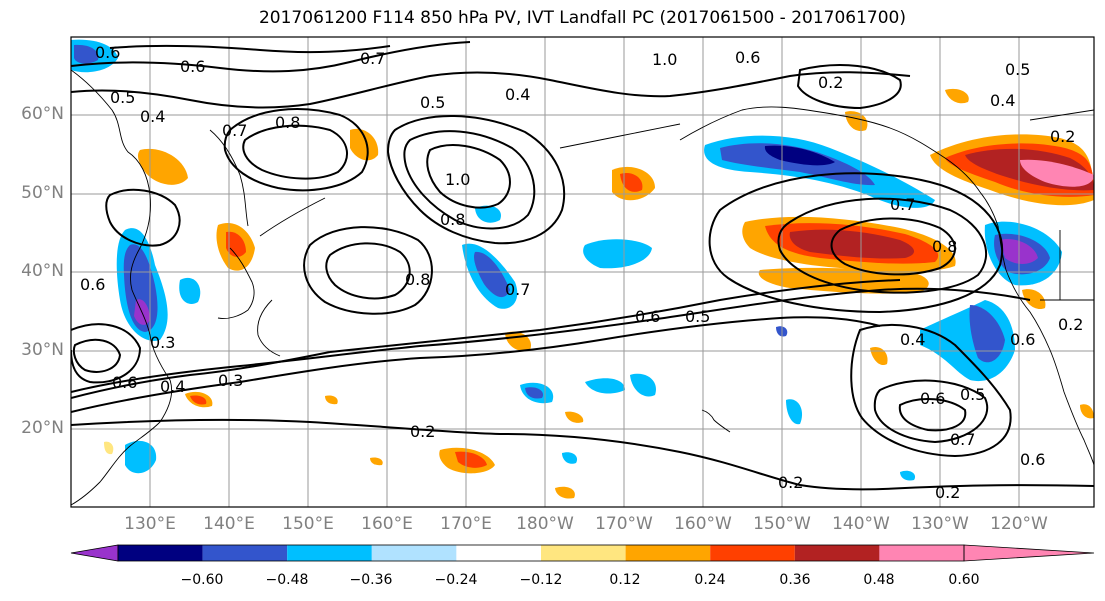 This screenshot has width=1105, height=601. I want to click on lon-label: 150°E, so click(308, 524).